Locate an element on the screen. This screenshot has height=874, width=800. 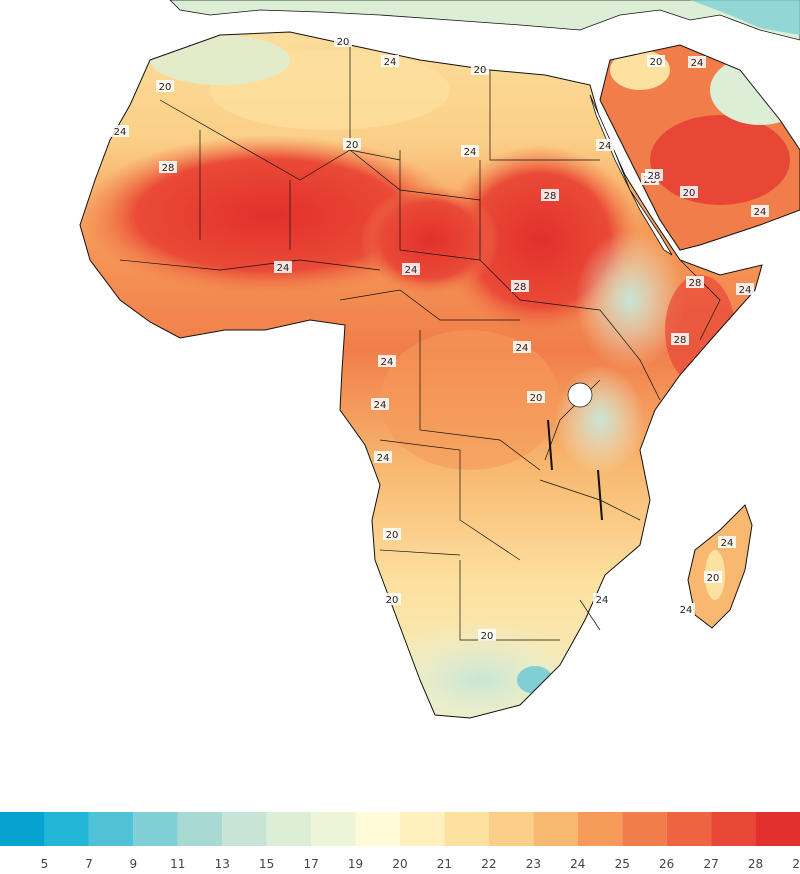
colorbar-tick-label: 25 is located at coordinates (622, 864).